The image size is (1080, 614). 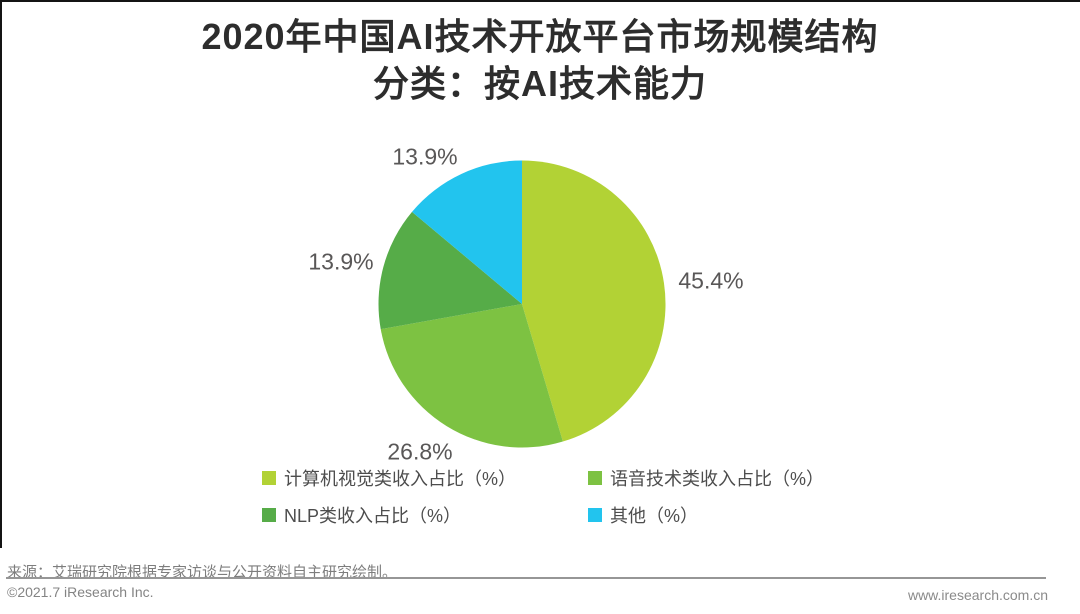 What do you see at coordinates (373, 516) in the screenshot?
I see `legend-label: NLP类收入占比（%）` at bounding box center [373, 516].